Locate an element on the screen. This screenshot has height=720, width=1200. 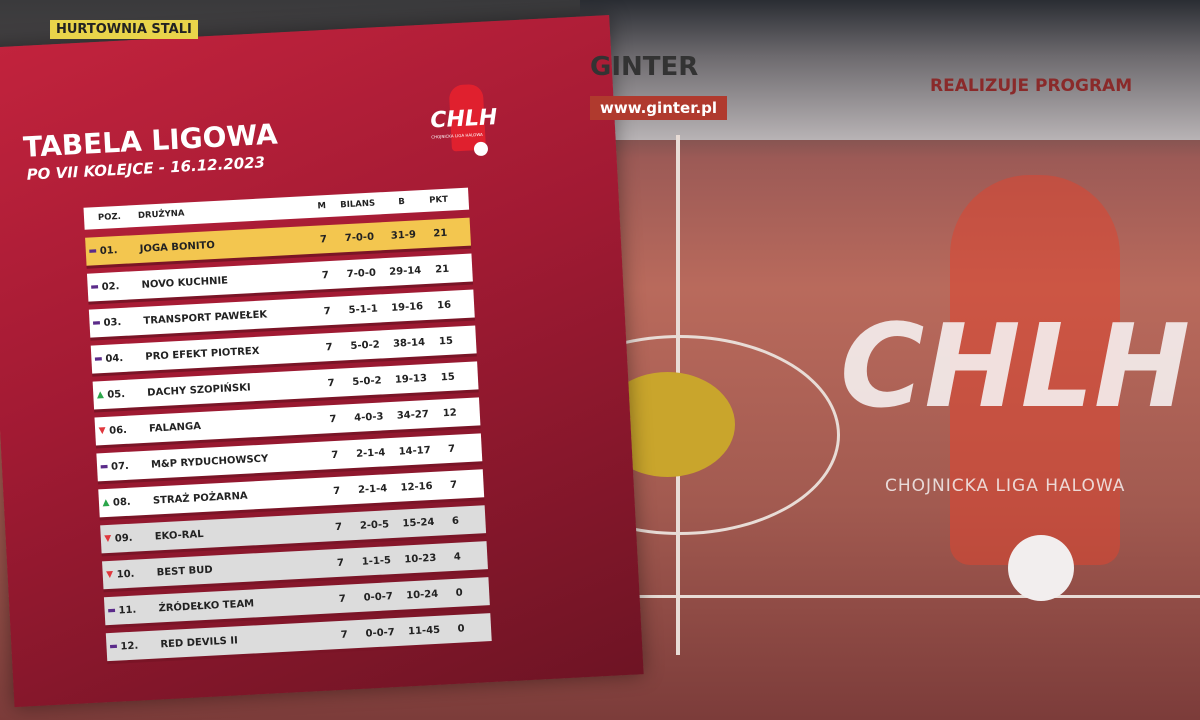
header-team: DRUŻYNA is located at coordinates (161, 214).